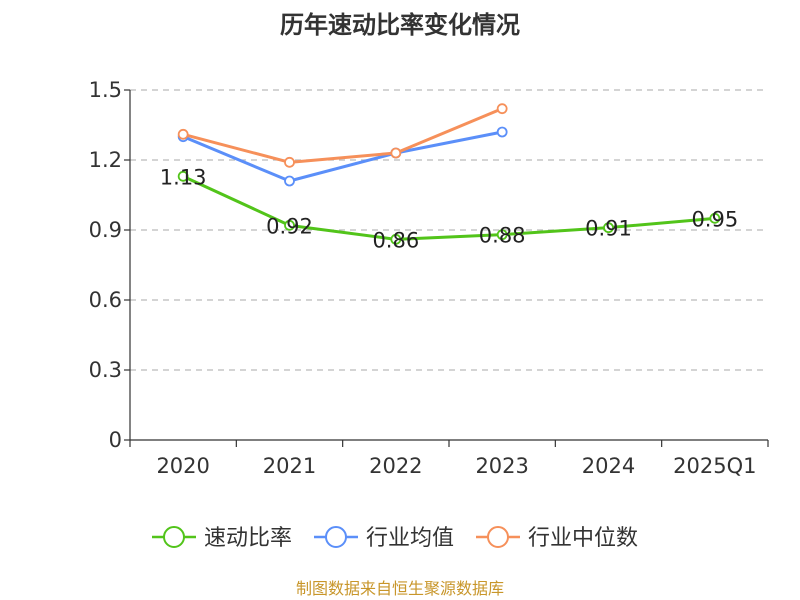 Image resolution: width=800 pixels, height=600 pixels. Describe the element at coordinates (105, 160) in the screenshot. I see `y-tick-label: 1.2` at that location.